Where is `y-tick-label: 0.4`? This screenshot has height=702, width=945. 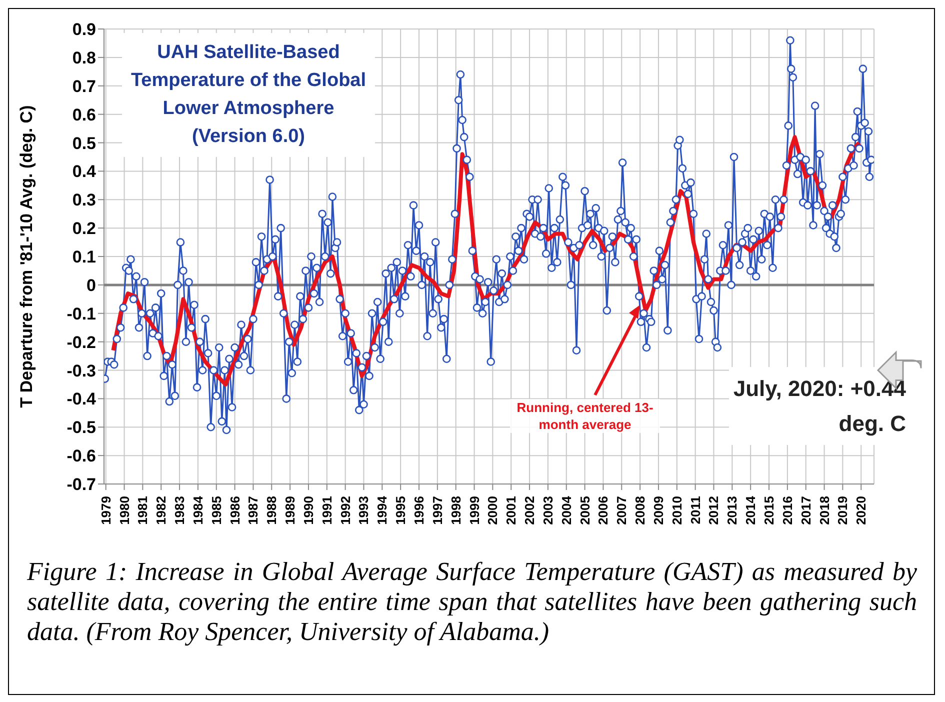
y-tick-label: 0.4 is located at coordinates (84, 172).